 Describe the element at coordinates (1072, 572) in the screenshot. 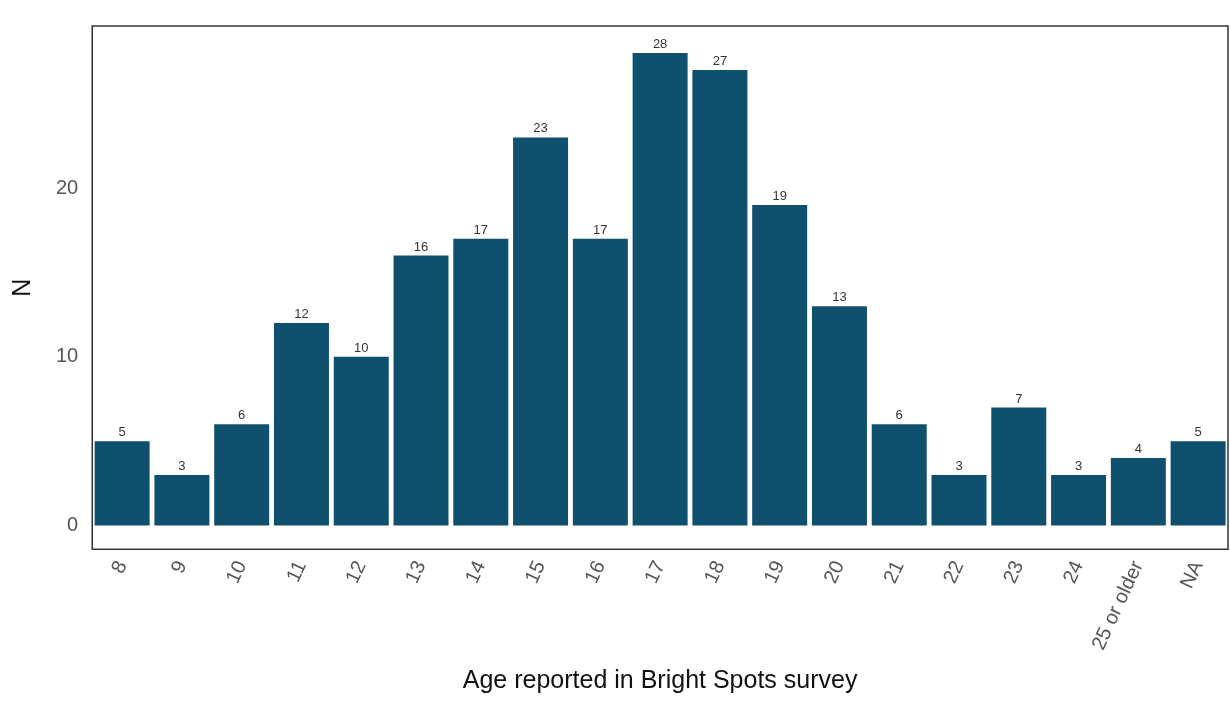

I see `x-tick-label: 24` at that location.